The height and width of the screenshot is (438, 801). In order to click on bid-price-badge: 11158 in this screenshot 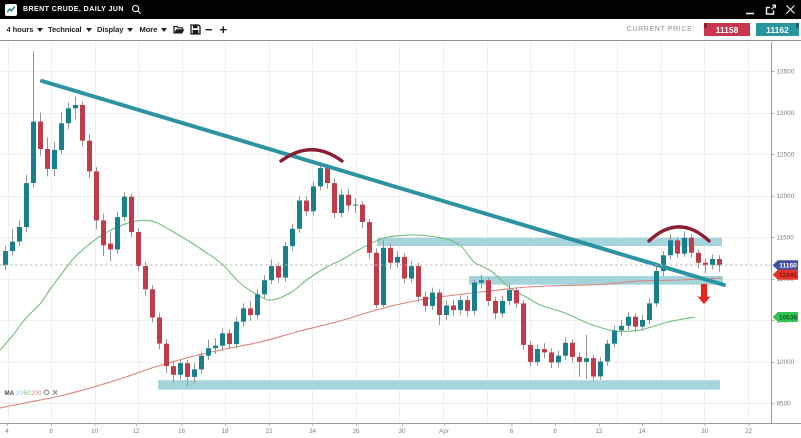, I will do `click(727, 29)`.